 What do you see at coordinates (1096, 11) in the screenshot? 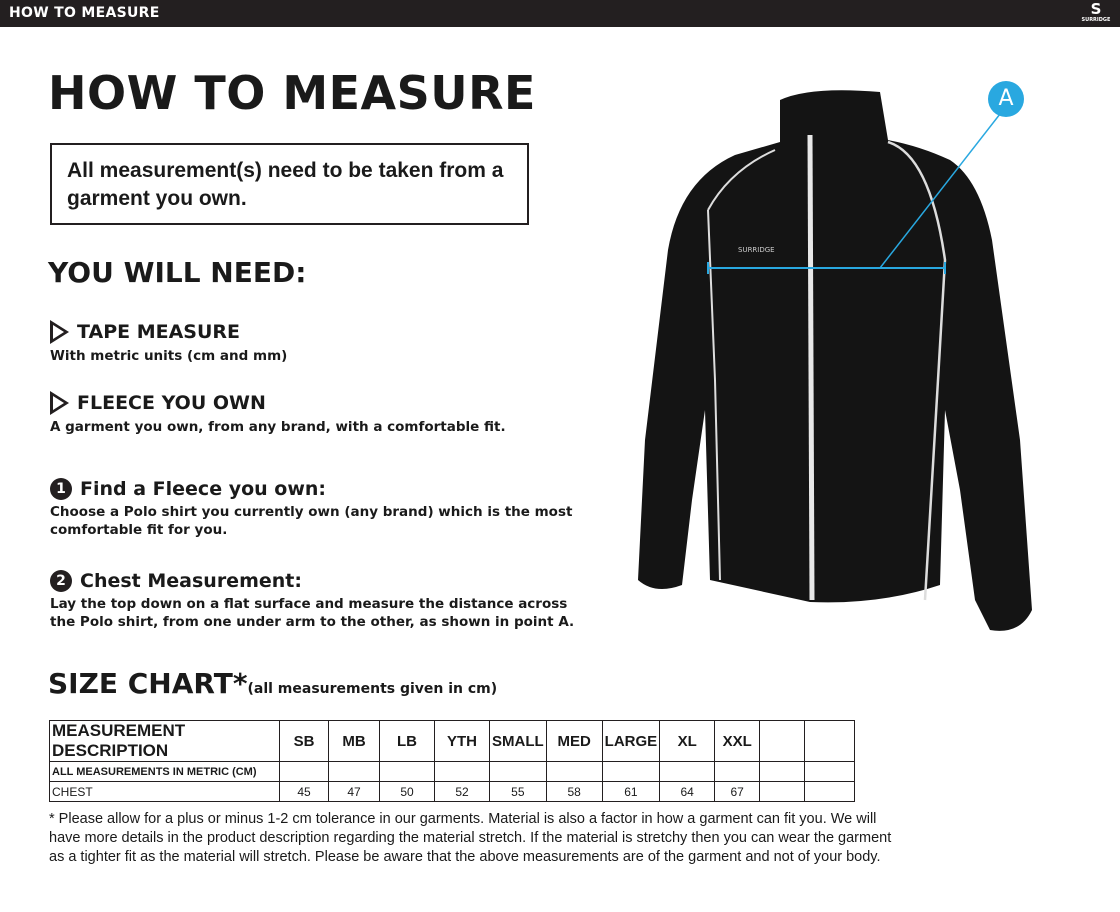
I see `surridge-logo: S SURRIDGE` at bounding box center [1096, 11].